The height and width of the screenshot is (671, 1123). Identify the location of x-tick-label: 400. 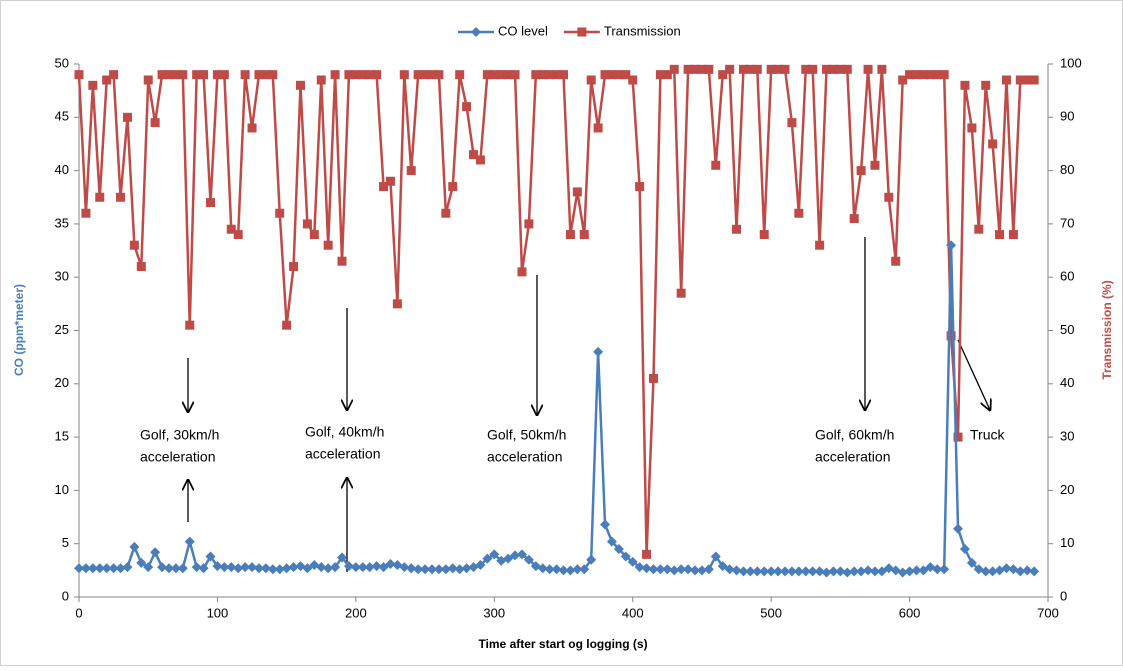
(633, 612).